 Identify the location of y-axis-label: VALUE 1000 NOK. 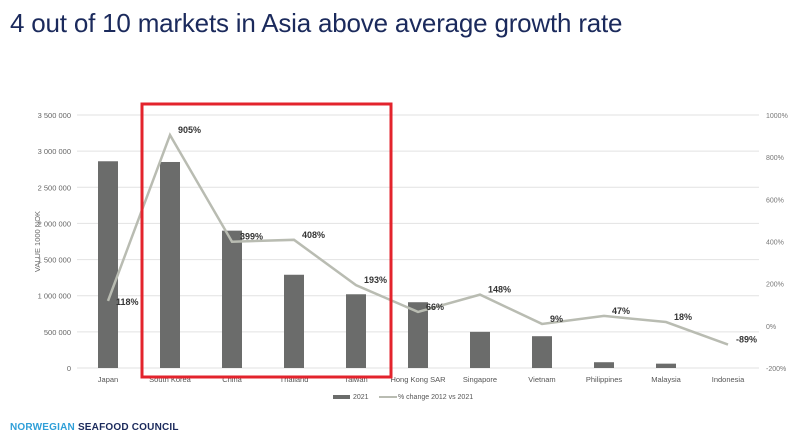
(37, 241).